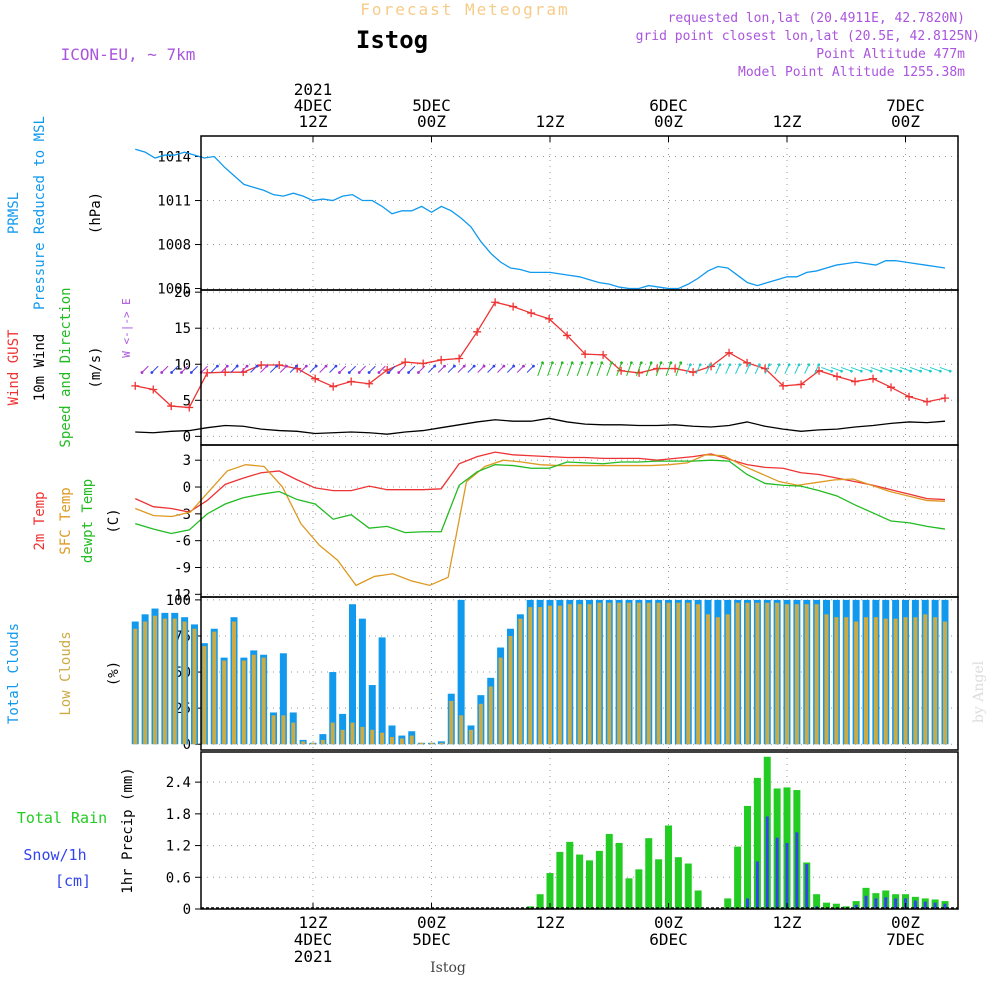  What do you see at coordinates (187, 461) in the screenshot?
I see `y-tick-label: 3` at bounding box center [187, 461].